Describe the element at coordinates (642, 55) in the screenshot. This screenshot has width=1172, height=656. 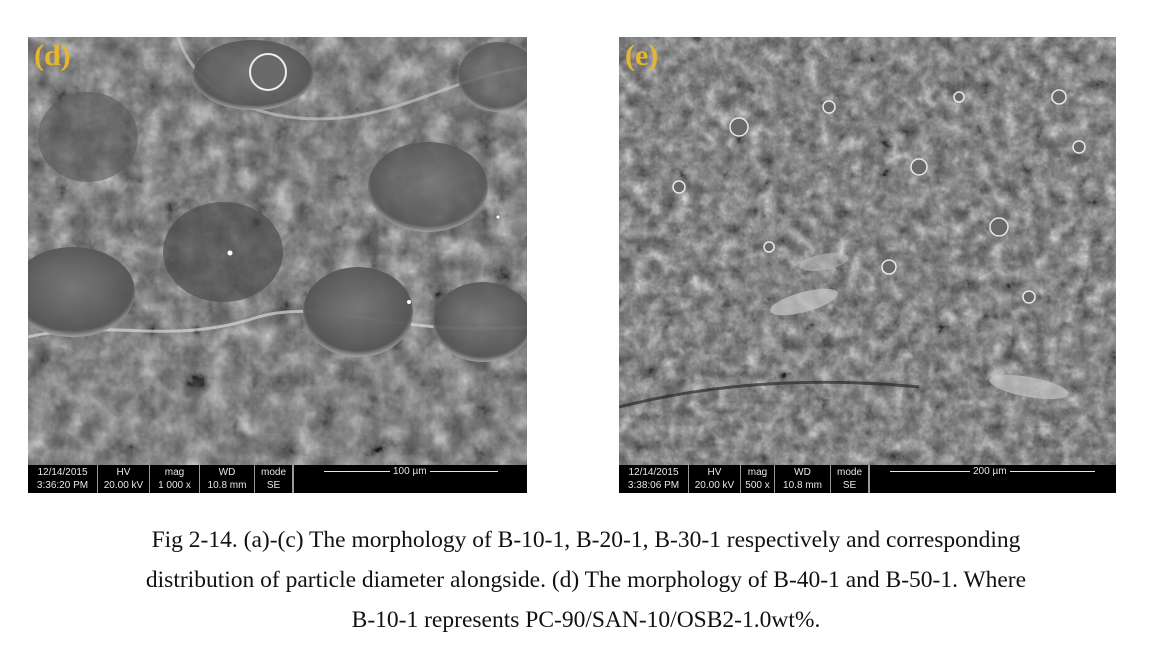
I see `panel-label-e: (e)` at that location.